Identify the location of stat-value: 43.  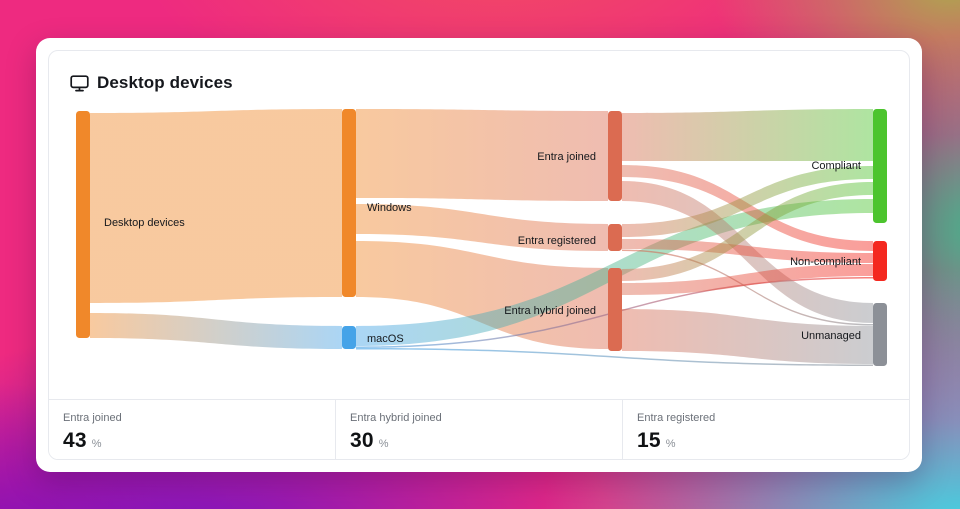
(75, 440).